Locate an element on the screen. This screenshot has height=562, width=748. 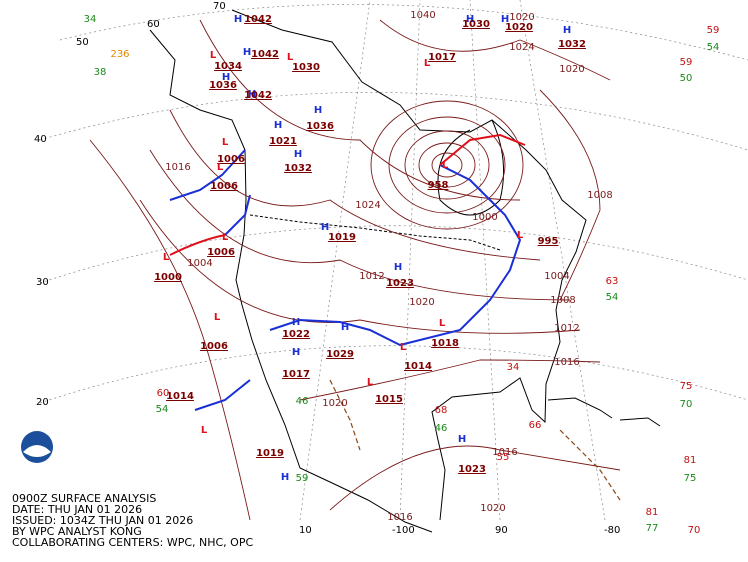
station-value: 63 is located at coordinates (612, 281).